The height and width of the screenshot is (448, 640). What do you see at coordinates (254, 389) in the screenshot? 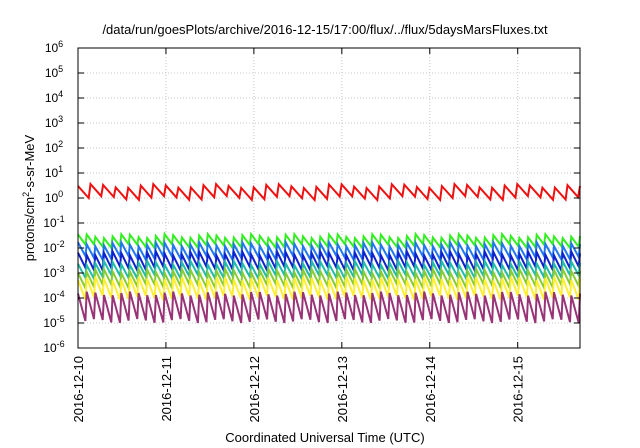
I see `x-tick-label: 2016-12-12` at bounding box center [254, 389].